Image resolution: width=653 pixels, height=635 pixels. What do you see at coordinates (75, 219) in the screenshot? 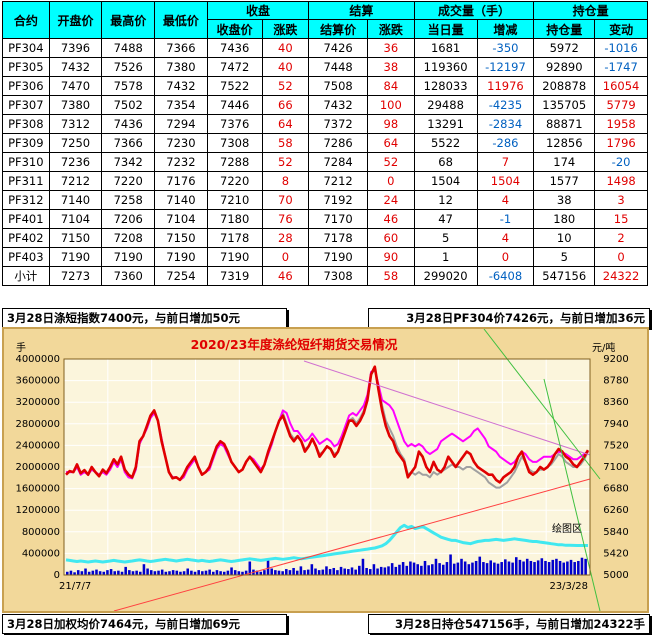
I see `cell-open: 7104` at bounding box center [75, 219].